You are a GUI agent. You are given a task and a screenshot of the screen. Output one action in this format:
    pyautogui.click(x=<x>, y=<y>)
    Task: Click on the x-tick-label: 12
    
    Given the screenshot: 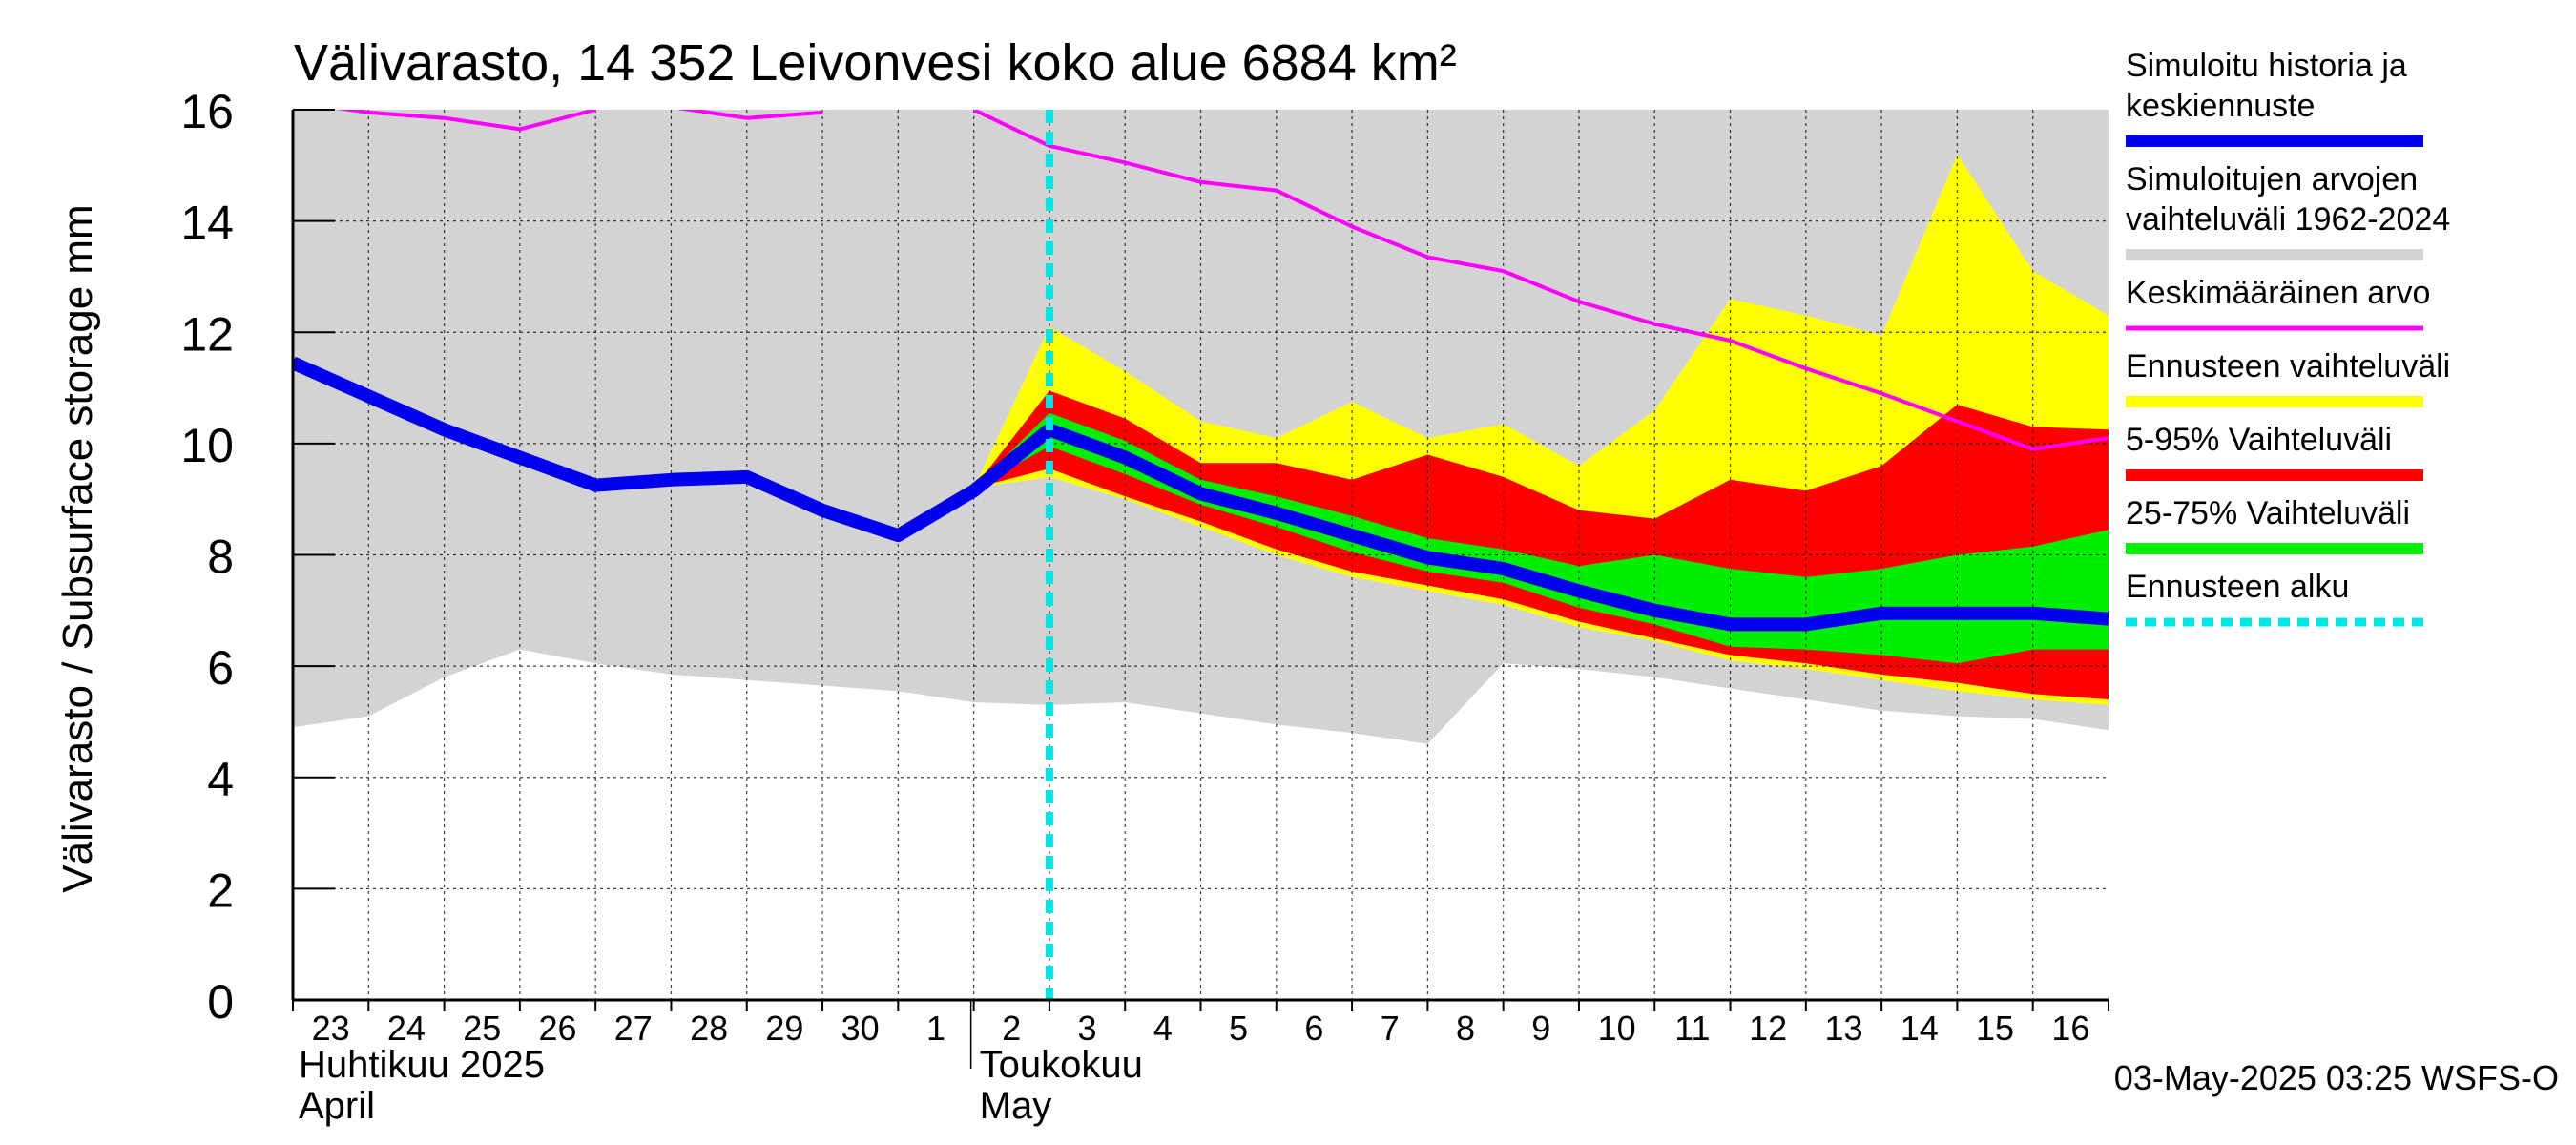 What is the action you would take?
    pyautogui.click(x=1768, y=1029)
    